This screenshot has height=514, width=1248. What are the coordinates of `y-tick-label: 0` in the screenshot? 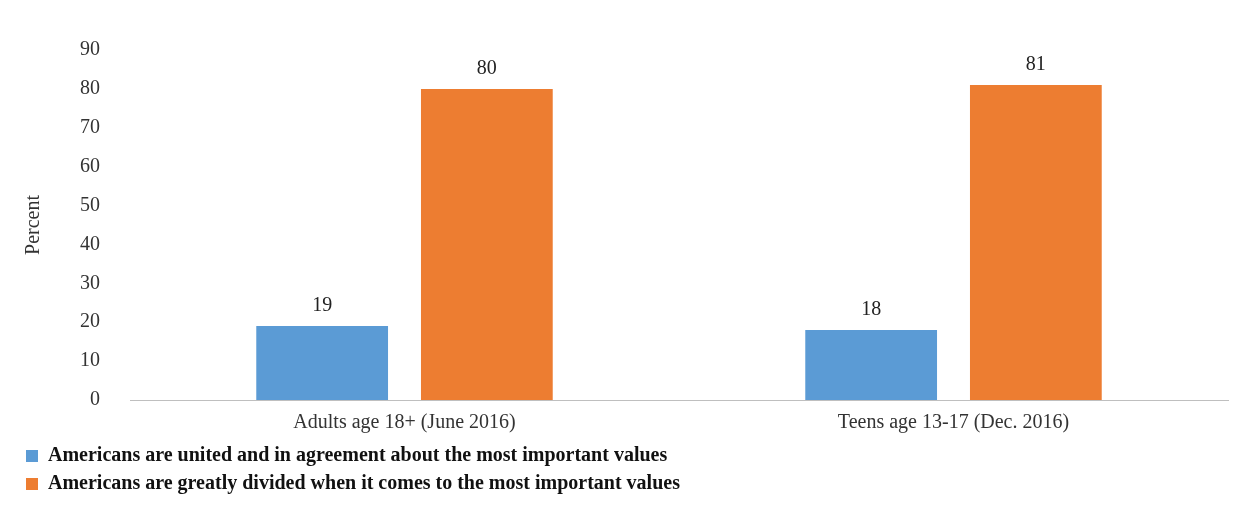 It's located at (95, 398).